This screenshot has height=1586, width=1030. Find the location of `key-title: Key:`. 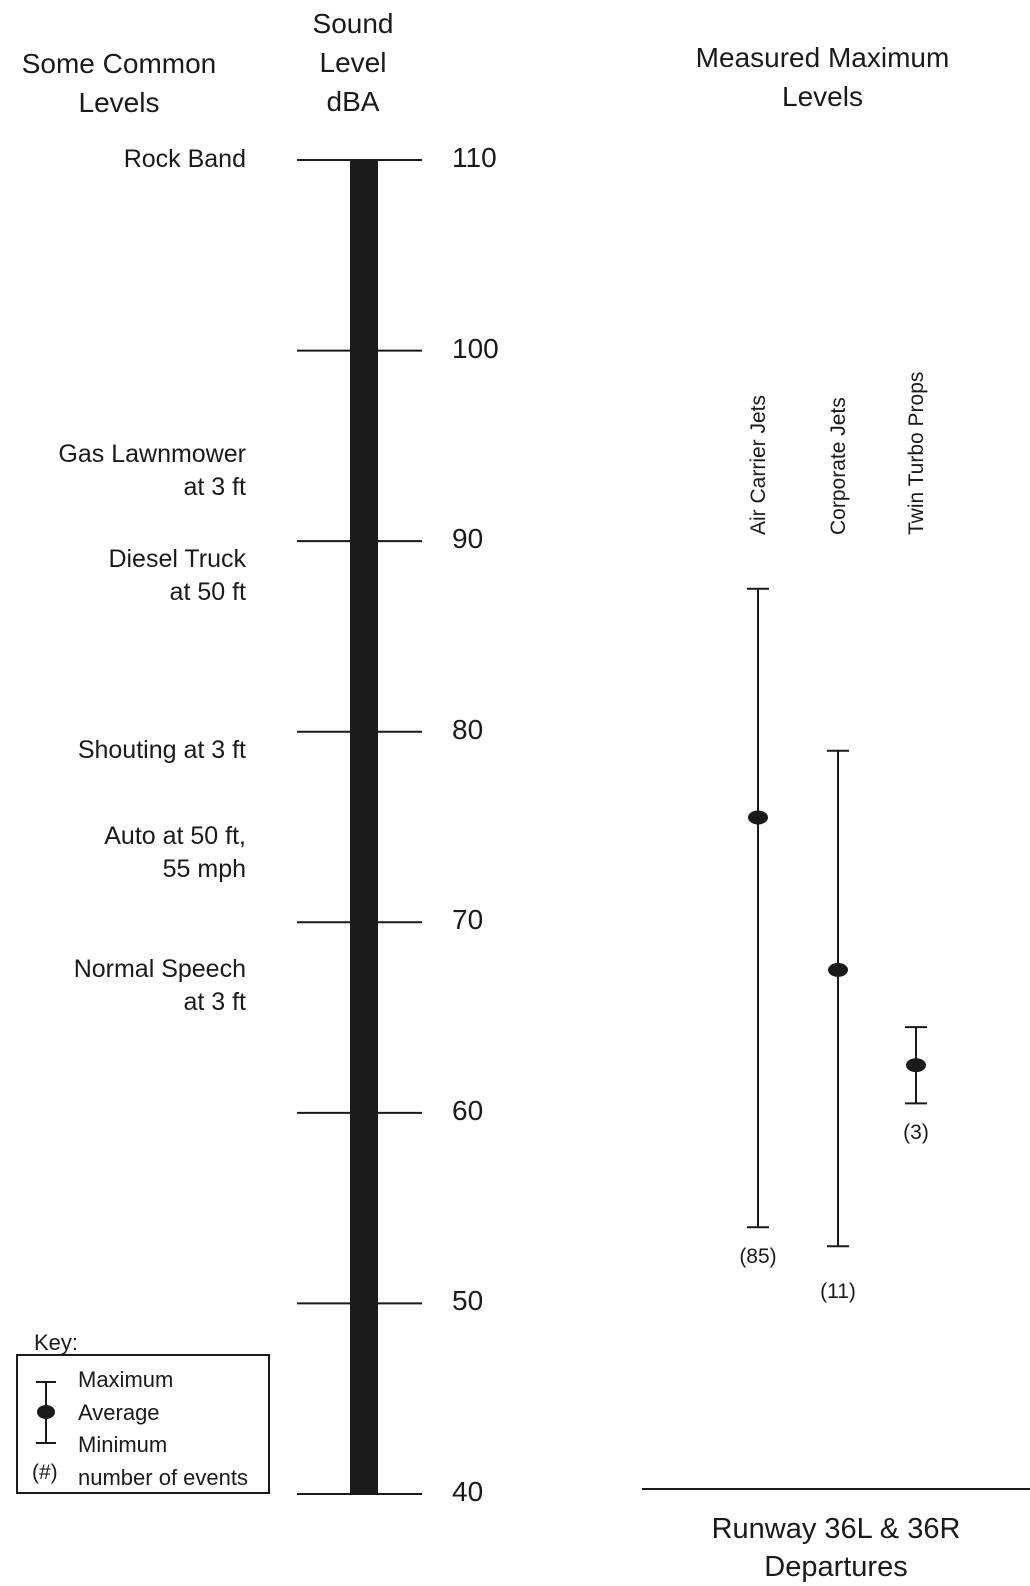

key-title: Key: is located at coordinates (56, 1342).